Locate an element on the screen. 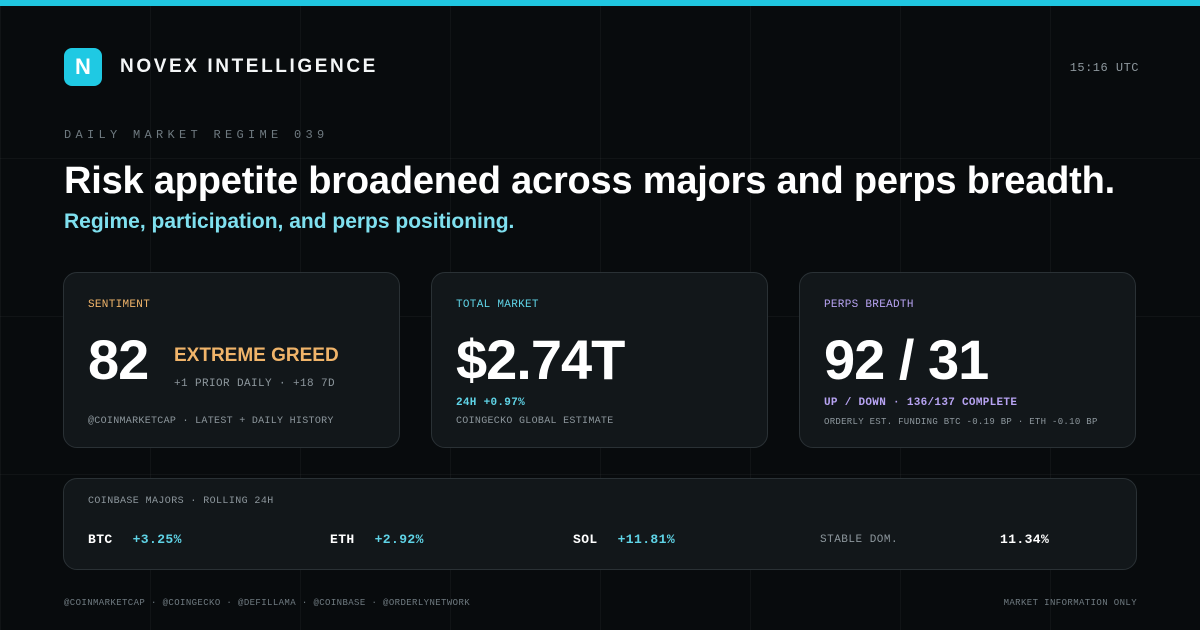 This screenshot has width=1200, height=630. coin-sol: SOL +11.81% is located at coordinates (624, 539).